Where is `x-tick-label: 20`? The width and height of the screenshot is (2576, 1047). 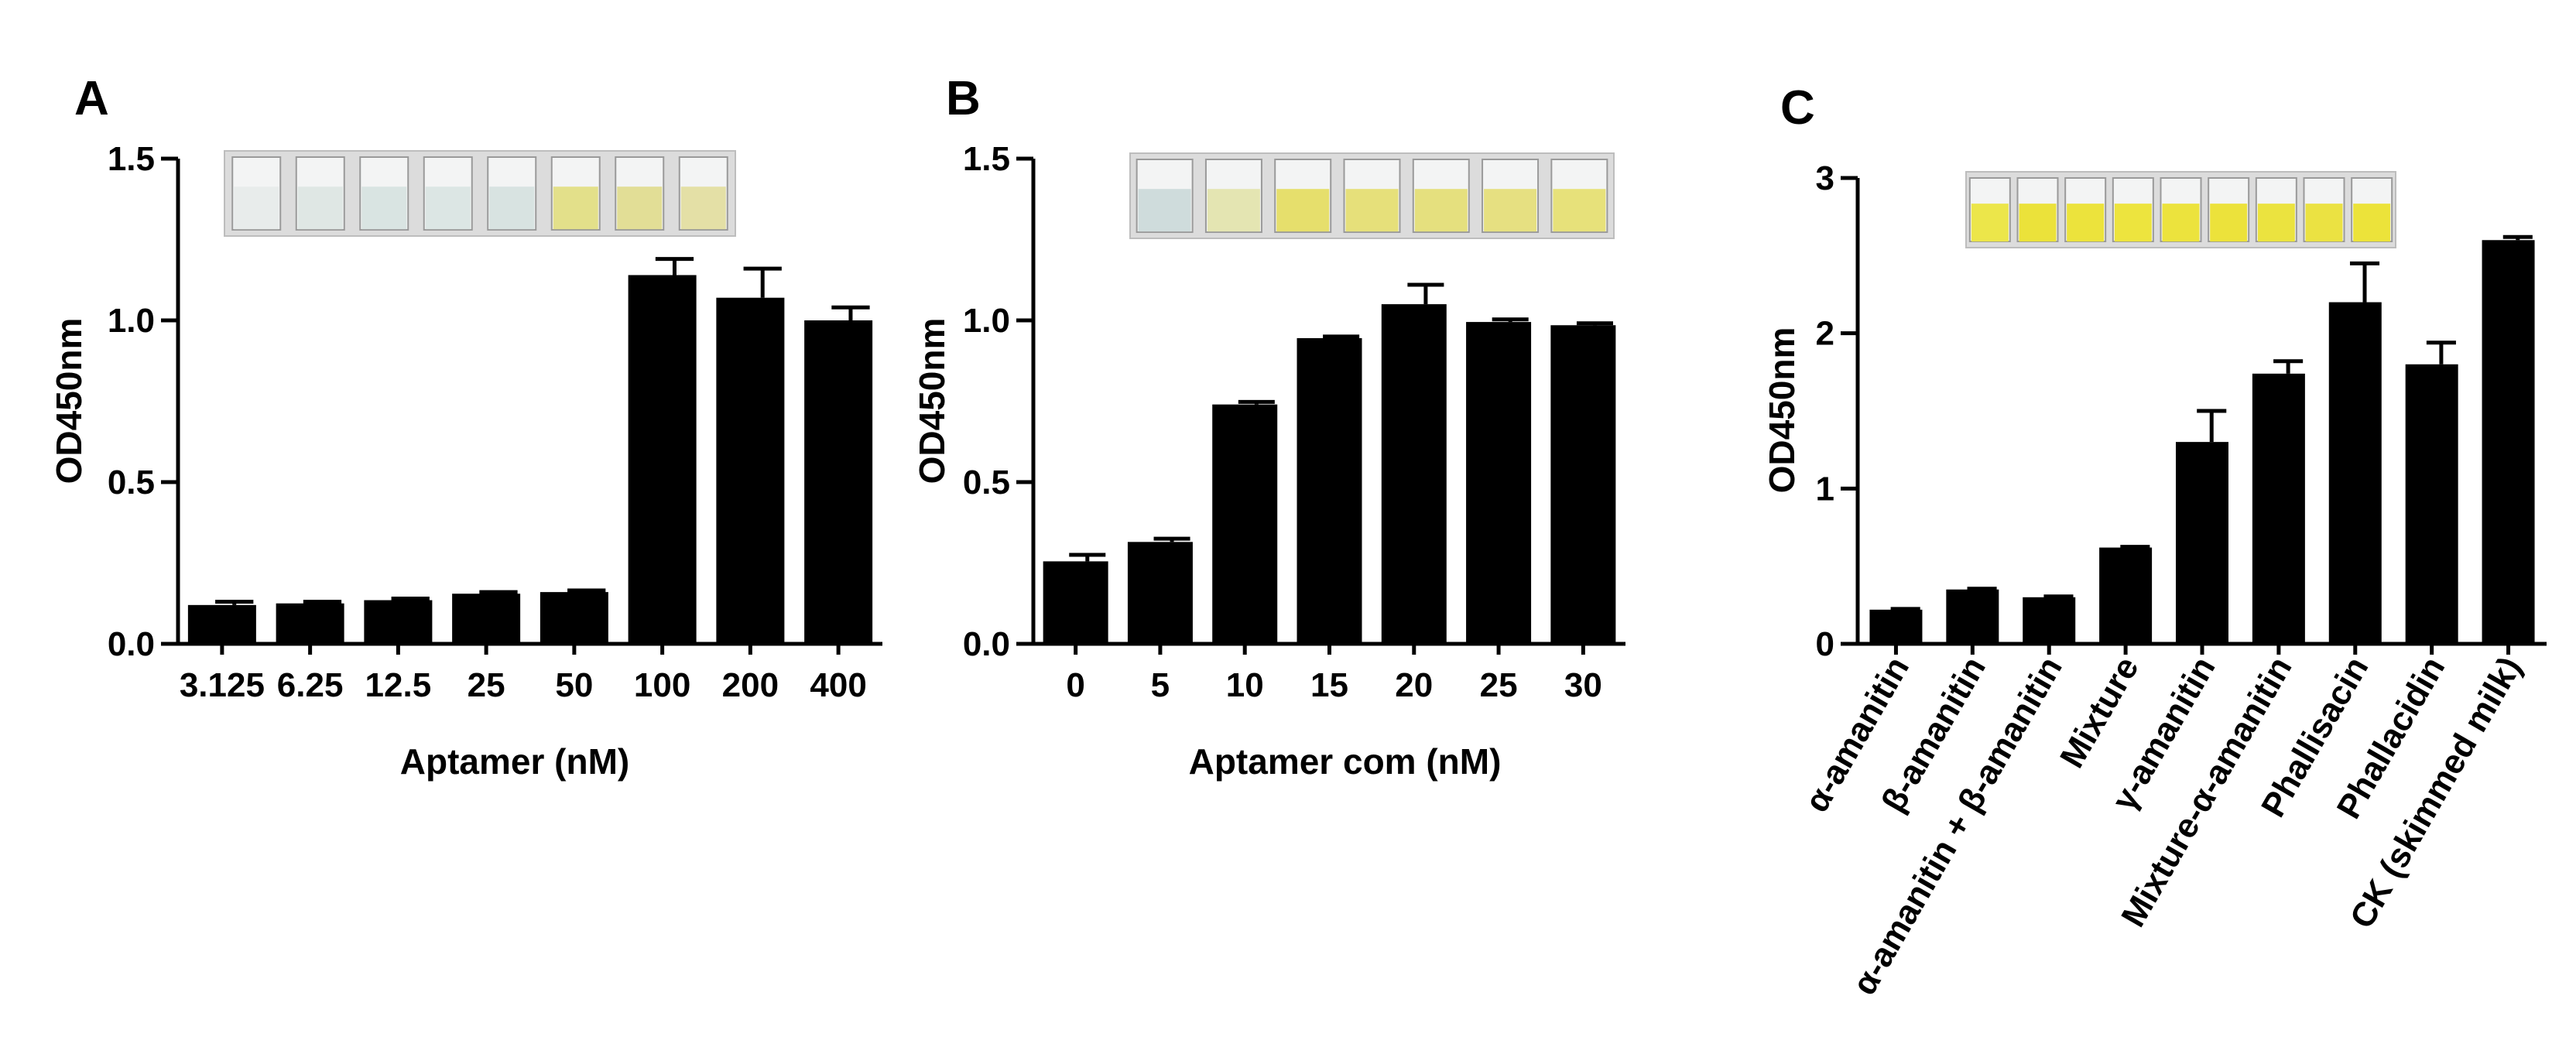
x-tick-label: 20 is located at coordinates (1414, 685).